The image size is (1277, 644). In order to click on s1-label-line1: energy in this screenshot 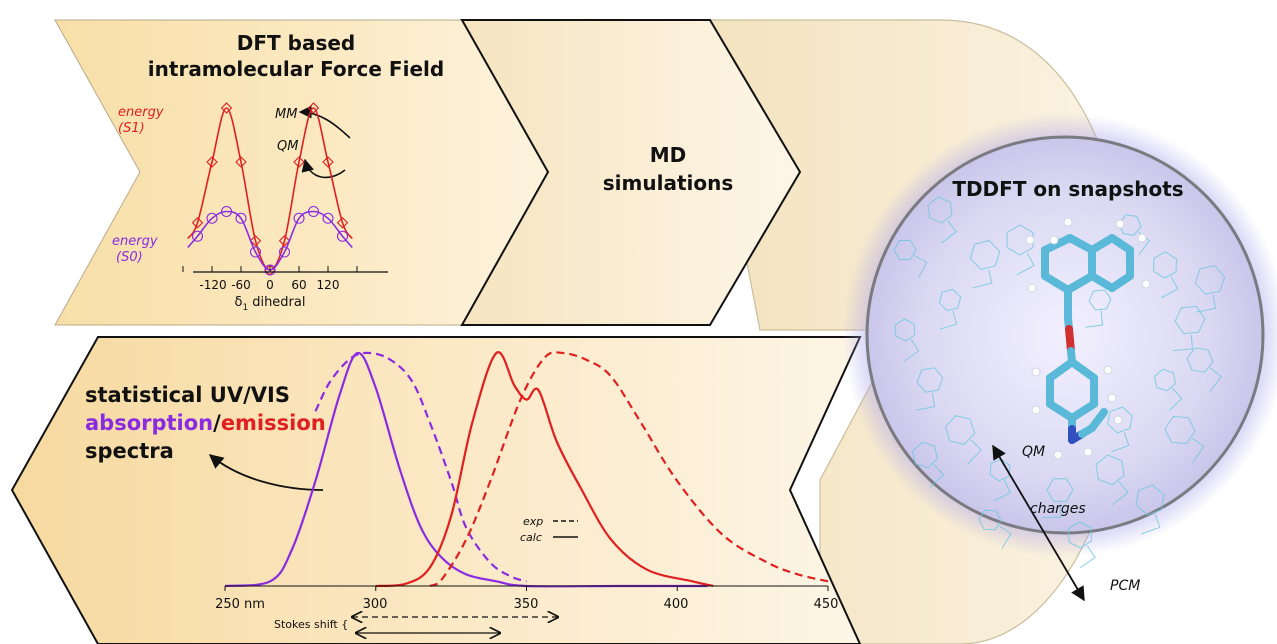, I will do `click(141, 112)`.